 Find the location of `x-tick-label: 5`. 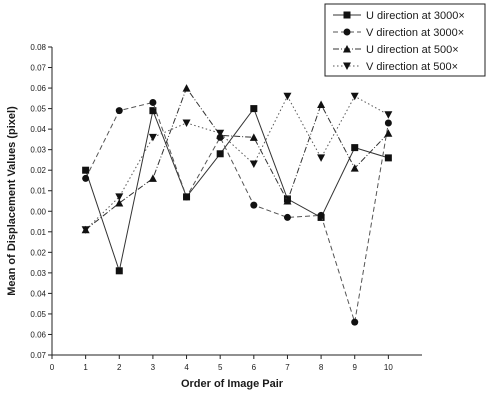

x-tick-label: 5 is located at coordinates (220, 367).